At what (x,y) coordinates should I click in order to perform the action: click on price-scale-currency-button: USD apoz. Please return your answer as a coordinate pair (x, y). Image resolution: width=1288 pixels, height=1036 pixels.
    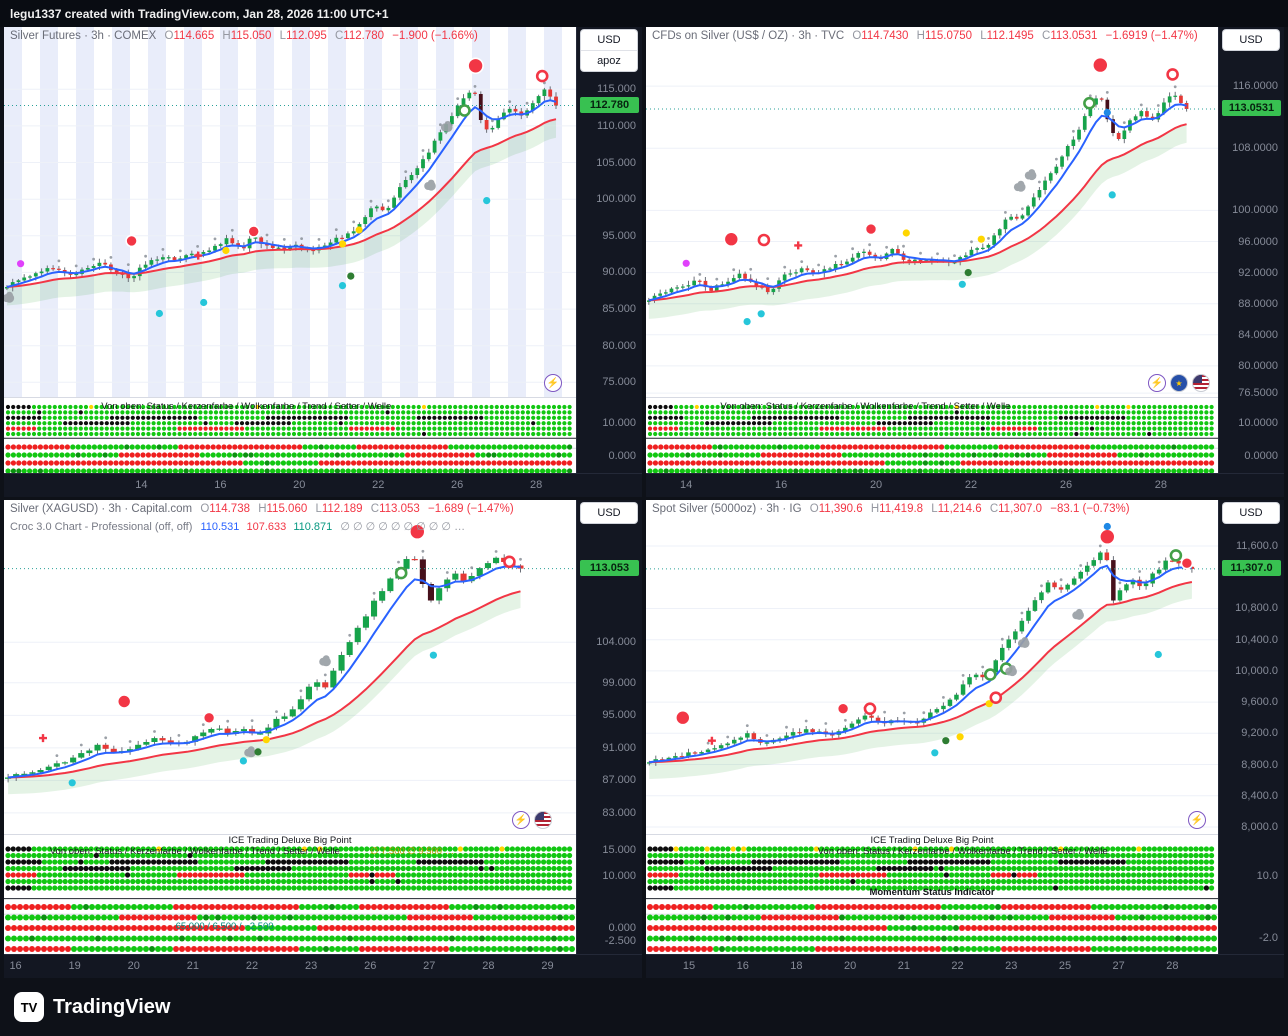
    Looking at the image, I should click on (609, 50).